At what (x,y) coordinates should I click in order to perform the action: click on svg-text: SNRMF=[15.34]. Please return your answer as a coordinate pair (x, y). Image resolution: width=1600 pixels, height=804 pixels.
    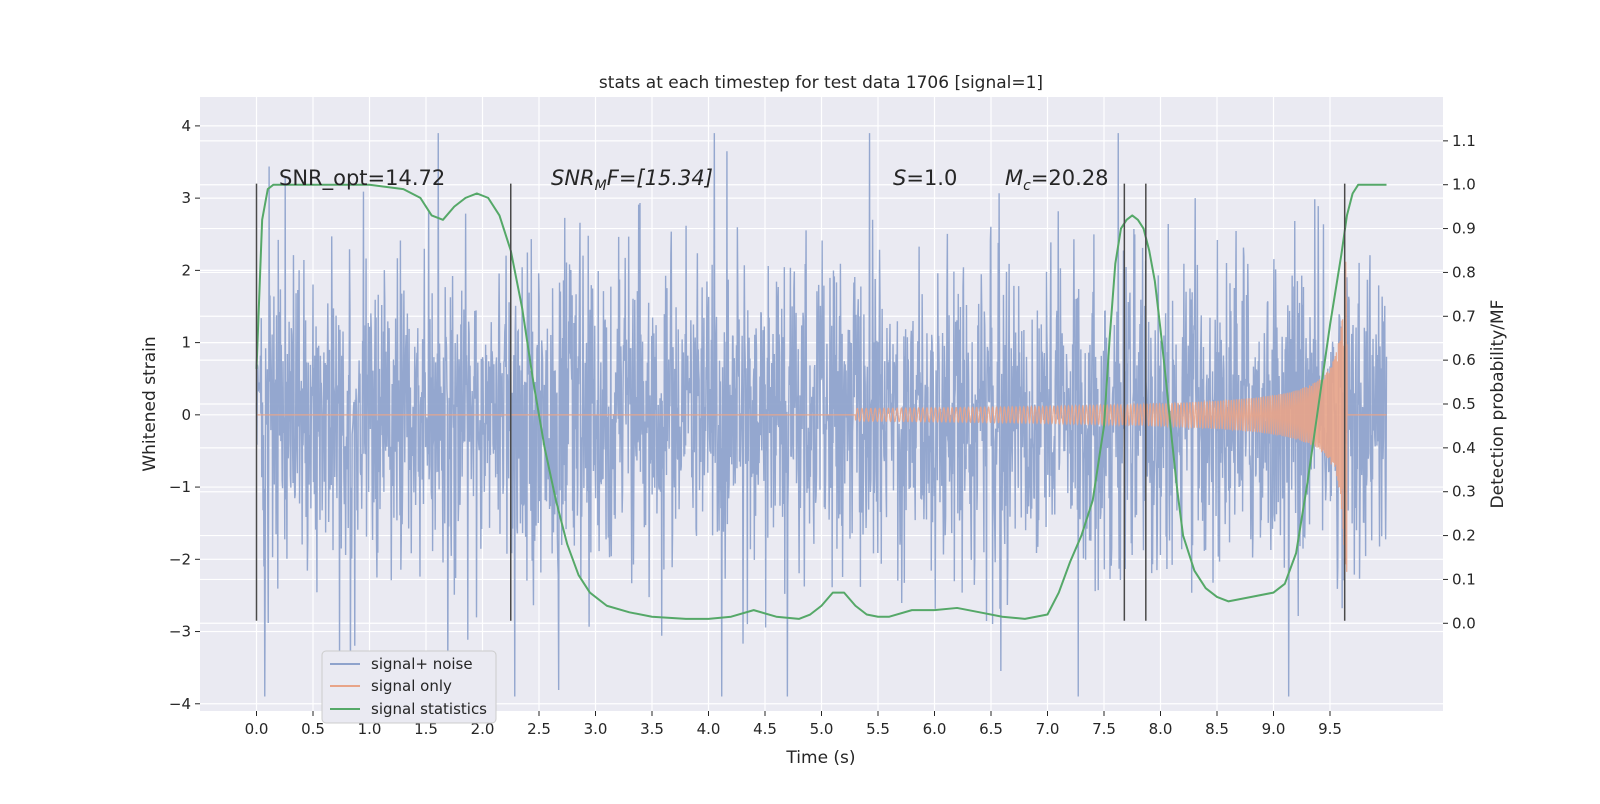
    Looking at the image, I should click on (632, 180).